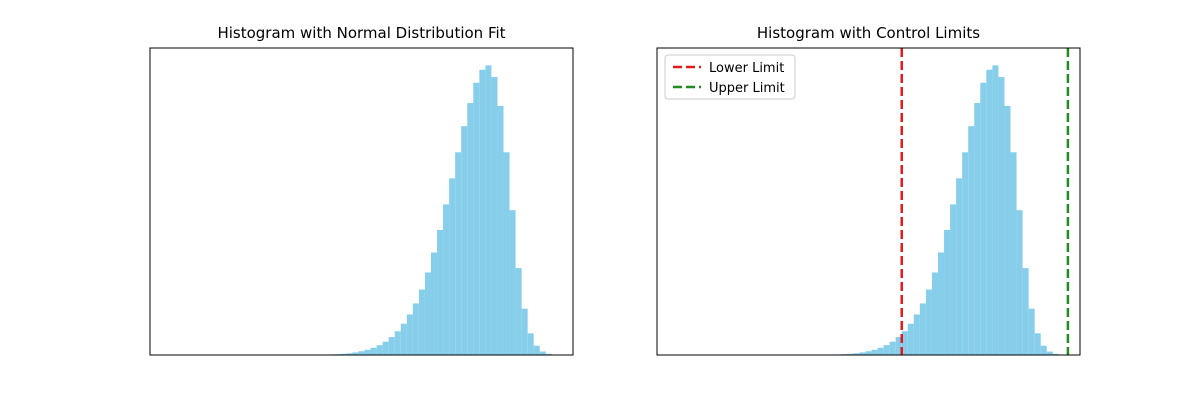 The height and width of the screenshot is (400, 1200). I want to click on legend-box, so click(730, 77).